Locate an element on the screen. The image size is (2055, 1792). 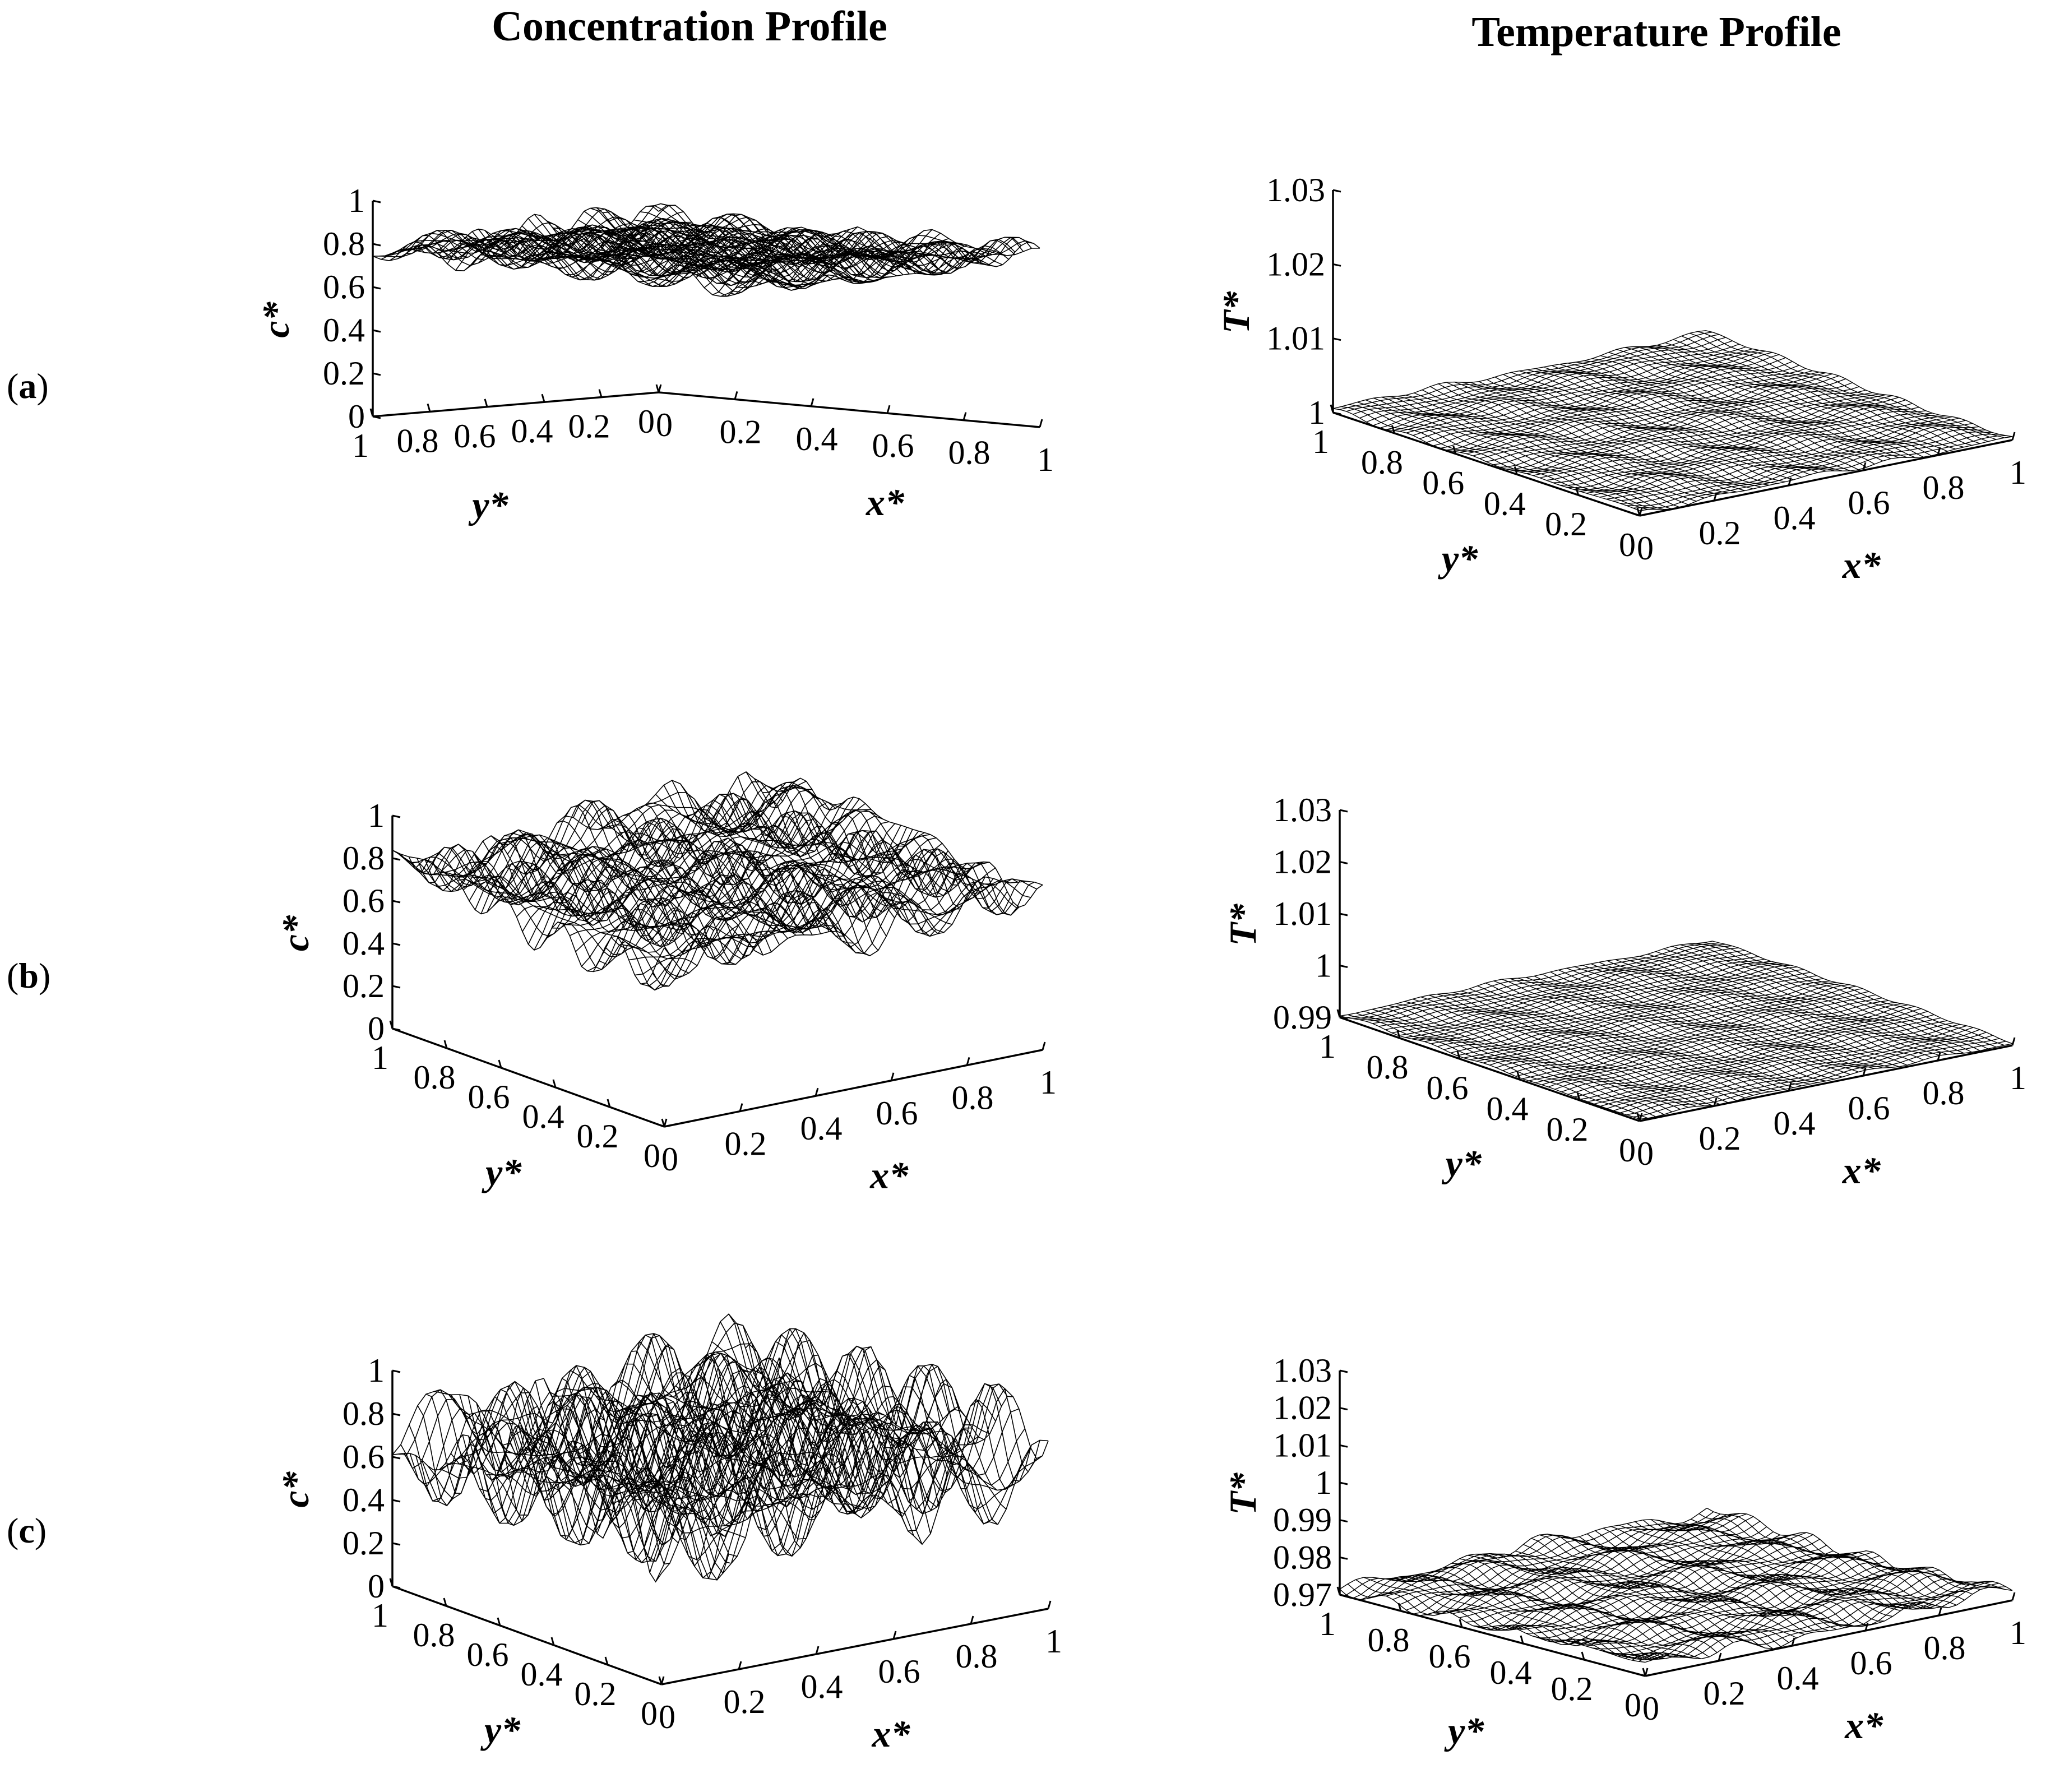
temp-b-z-tick-label: 0.99 is located at coordinates (1302, 1018).